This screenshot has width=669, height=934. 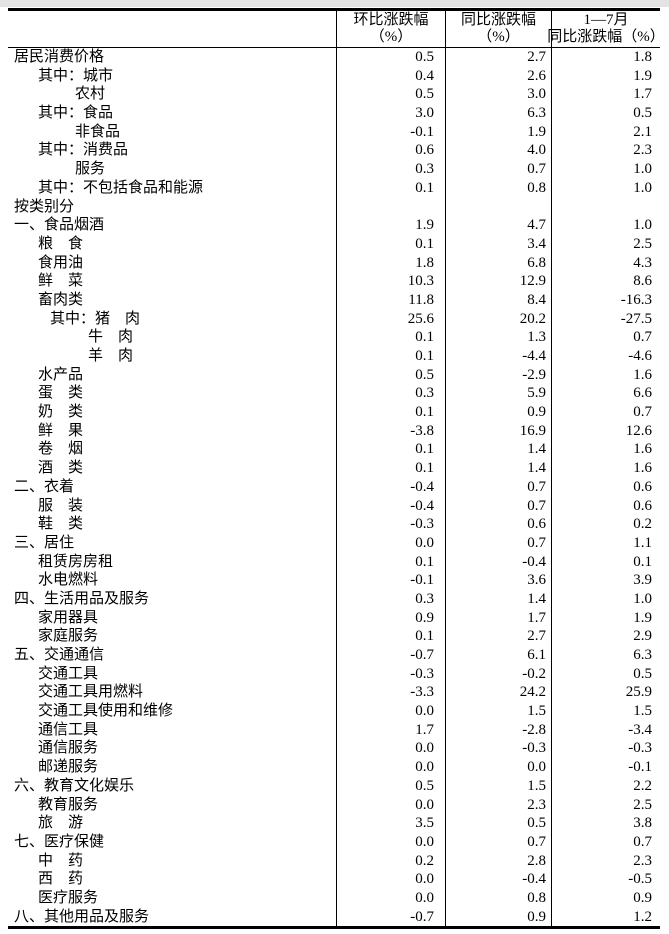 I want to click on mom-value: -3.3, so click(x=391, y=693).